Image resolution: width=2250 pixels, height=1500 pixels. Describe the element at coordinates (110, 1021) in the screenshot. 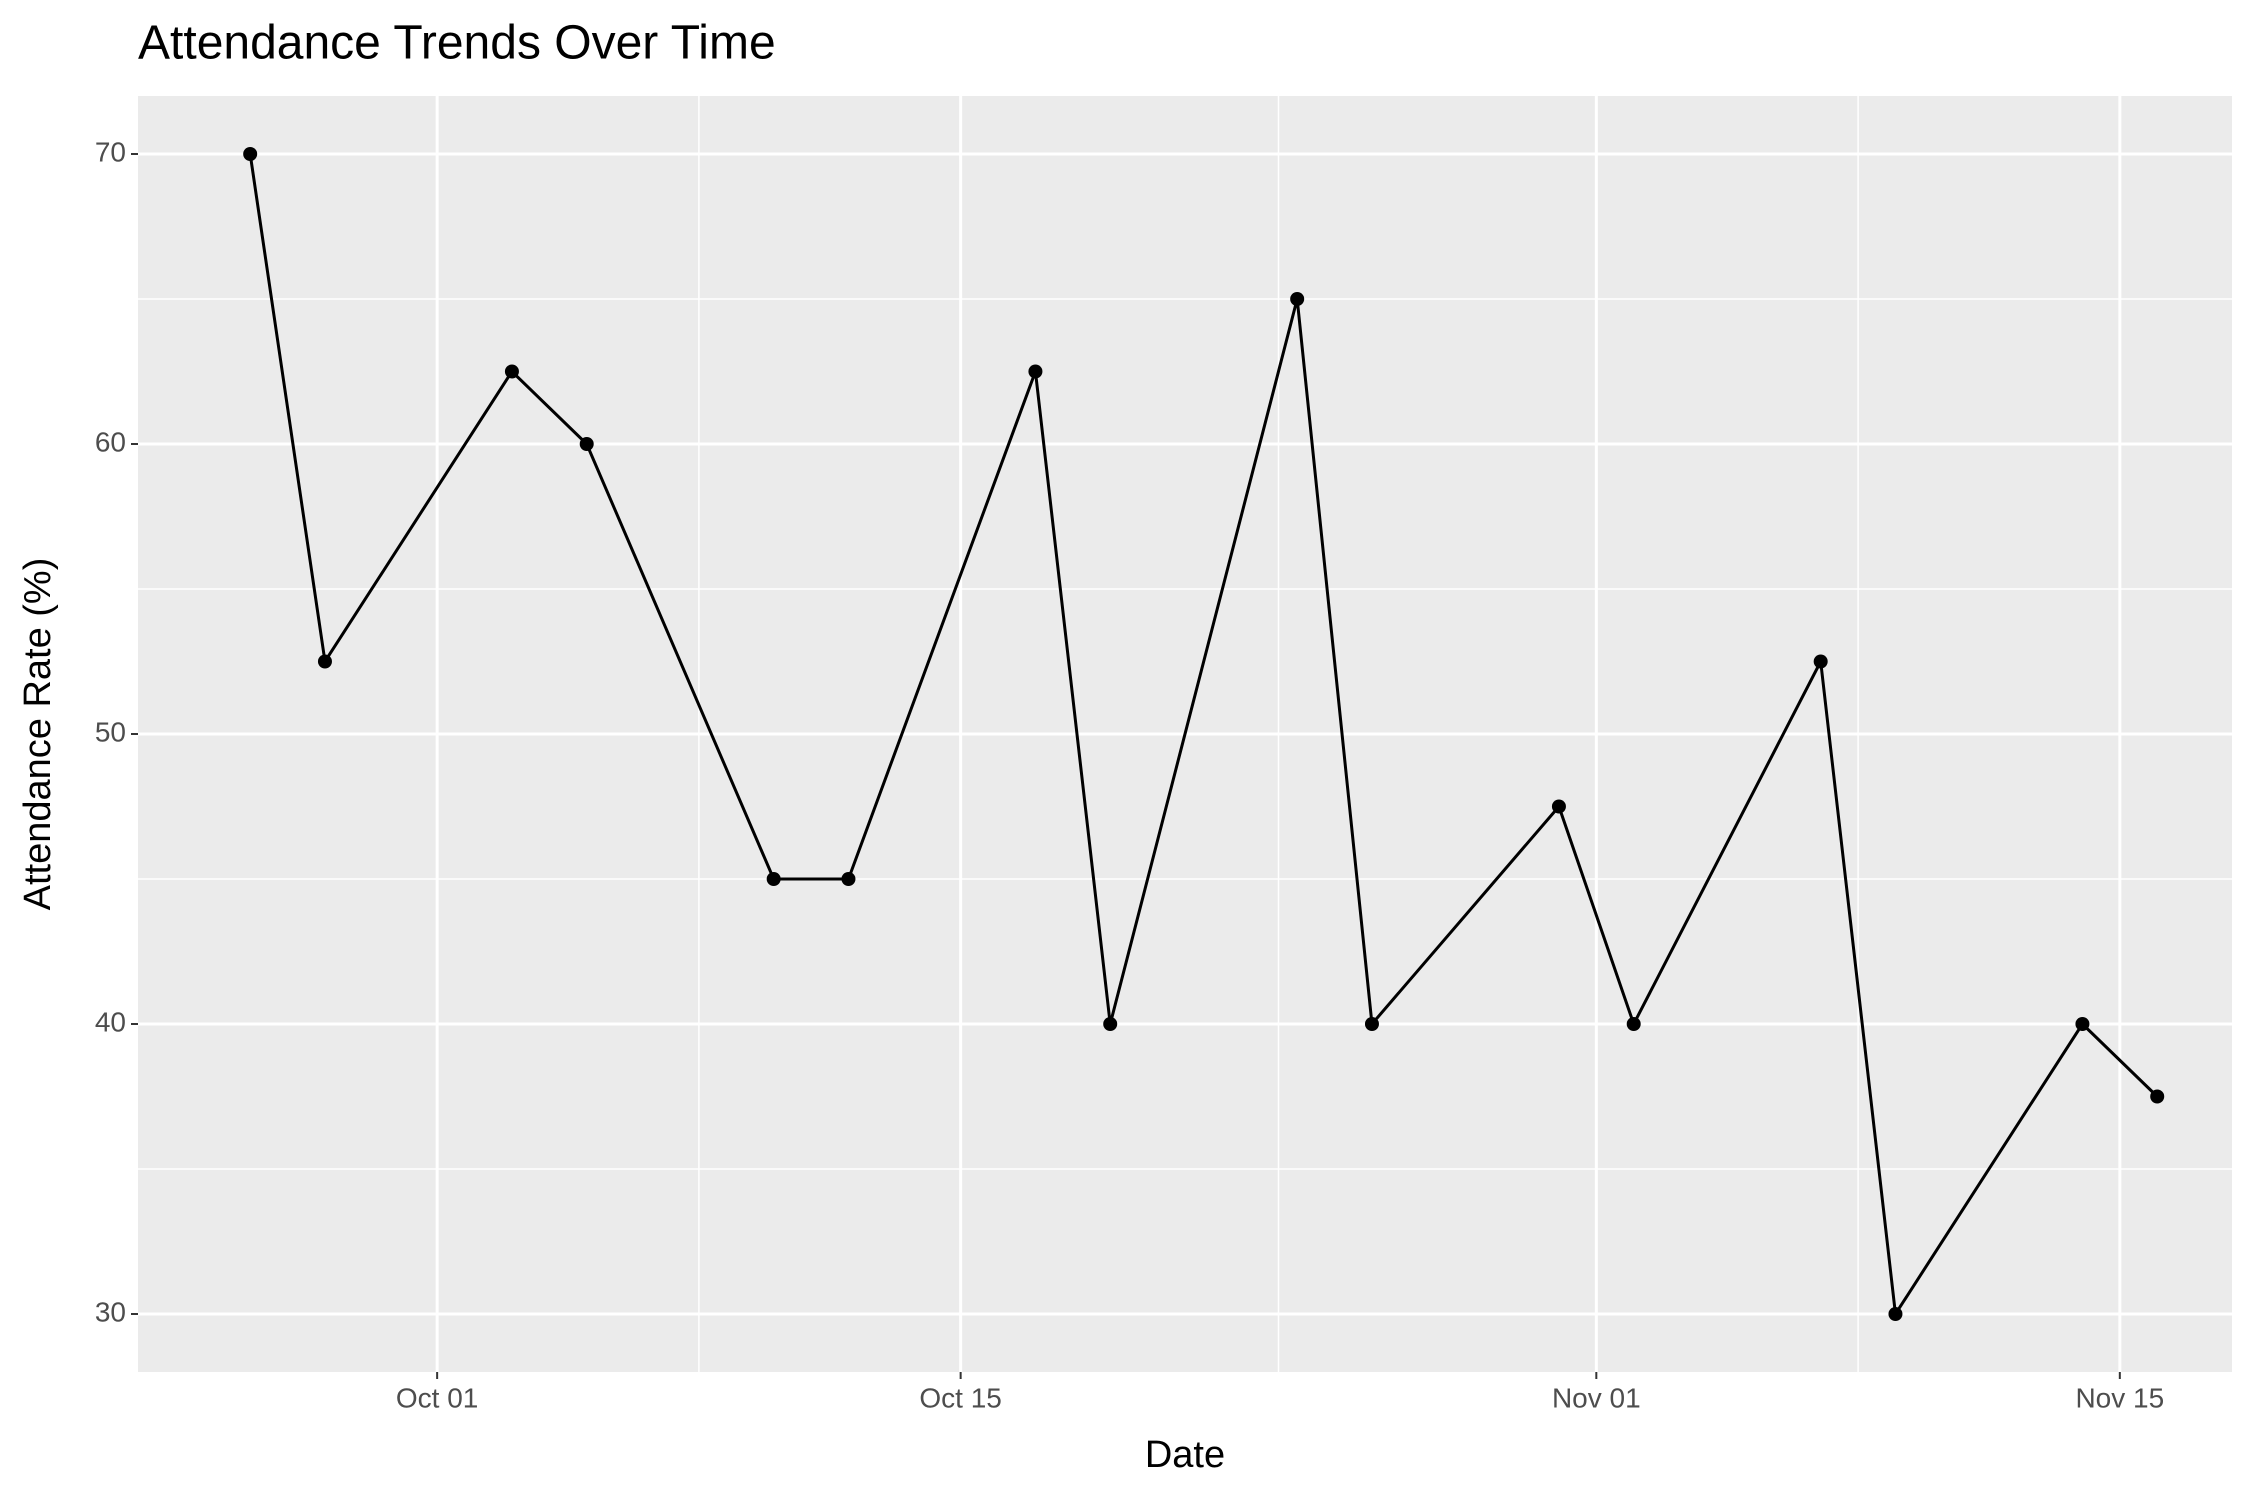

I see `y-tick-label: 40` at that location.